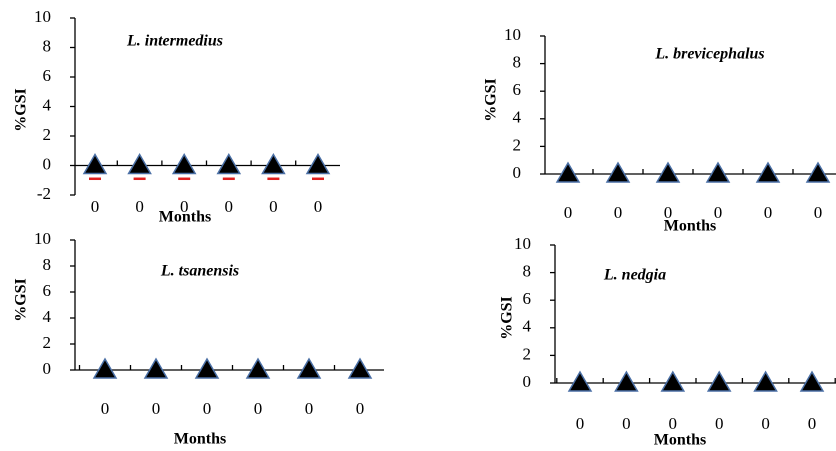 Image resolution: width=836 pixels, height=451 pixels. I want to click on chart-title: L. tsanensis, so click(199, 271).